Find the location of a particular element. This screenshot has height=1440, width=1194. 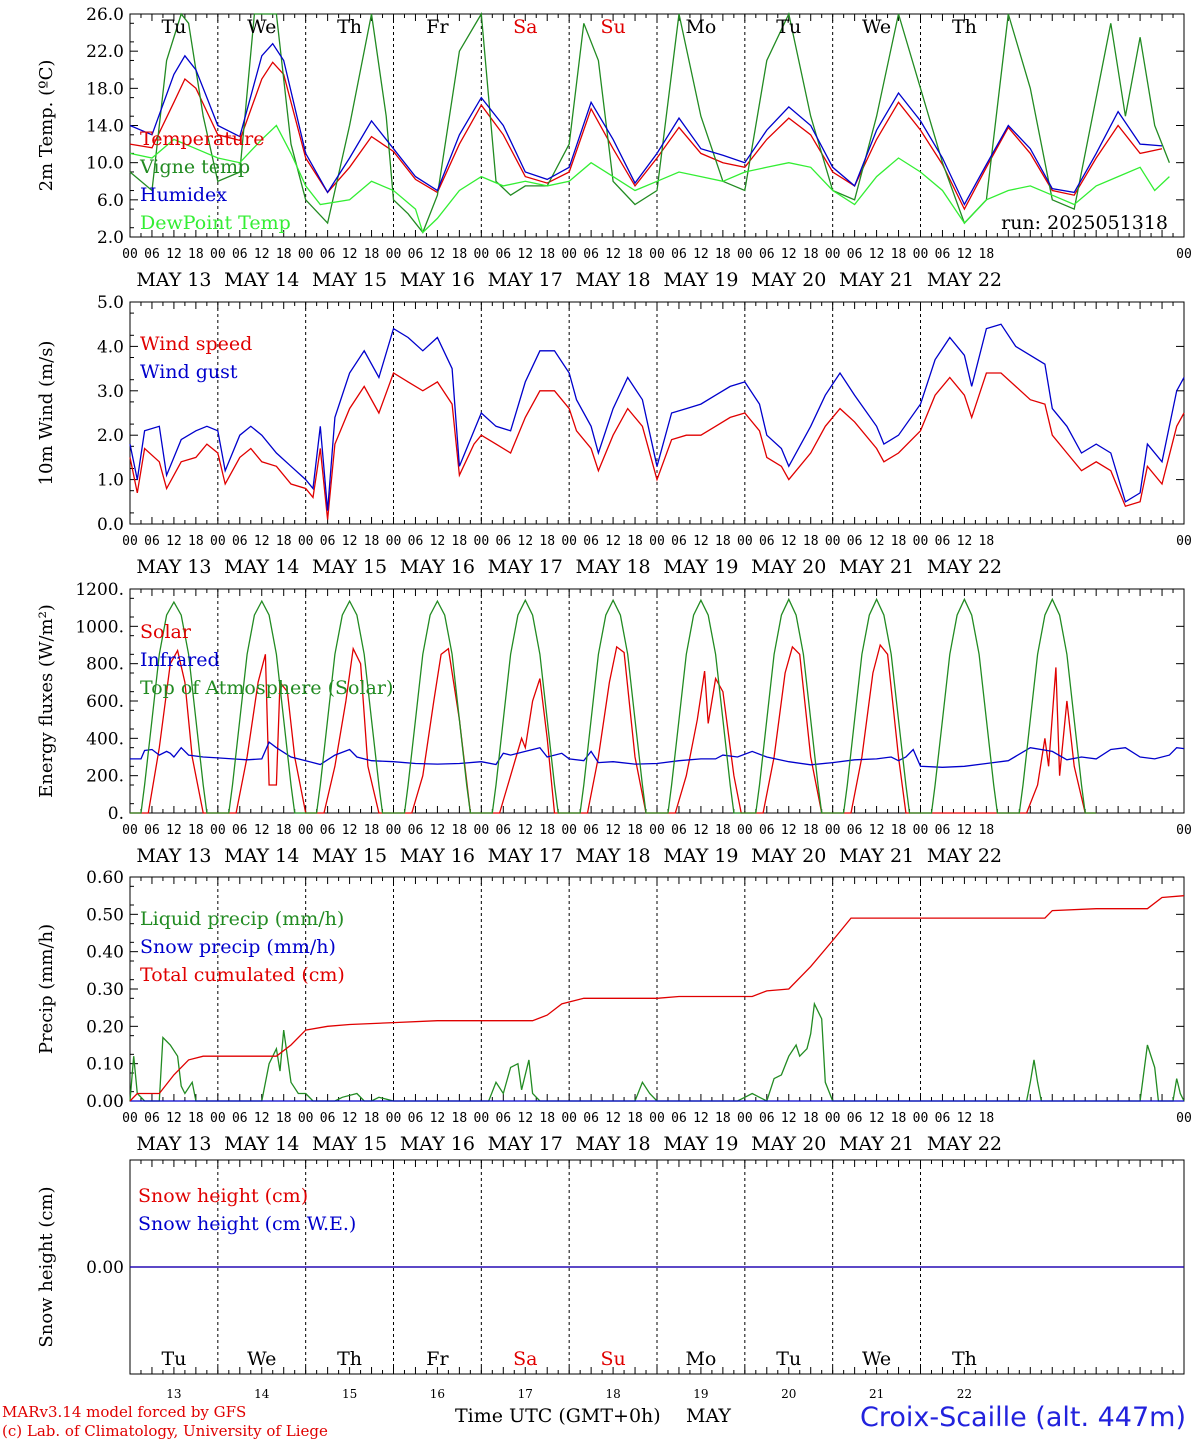

y-tick-label: 0. is located at coordinates (116, 814).